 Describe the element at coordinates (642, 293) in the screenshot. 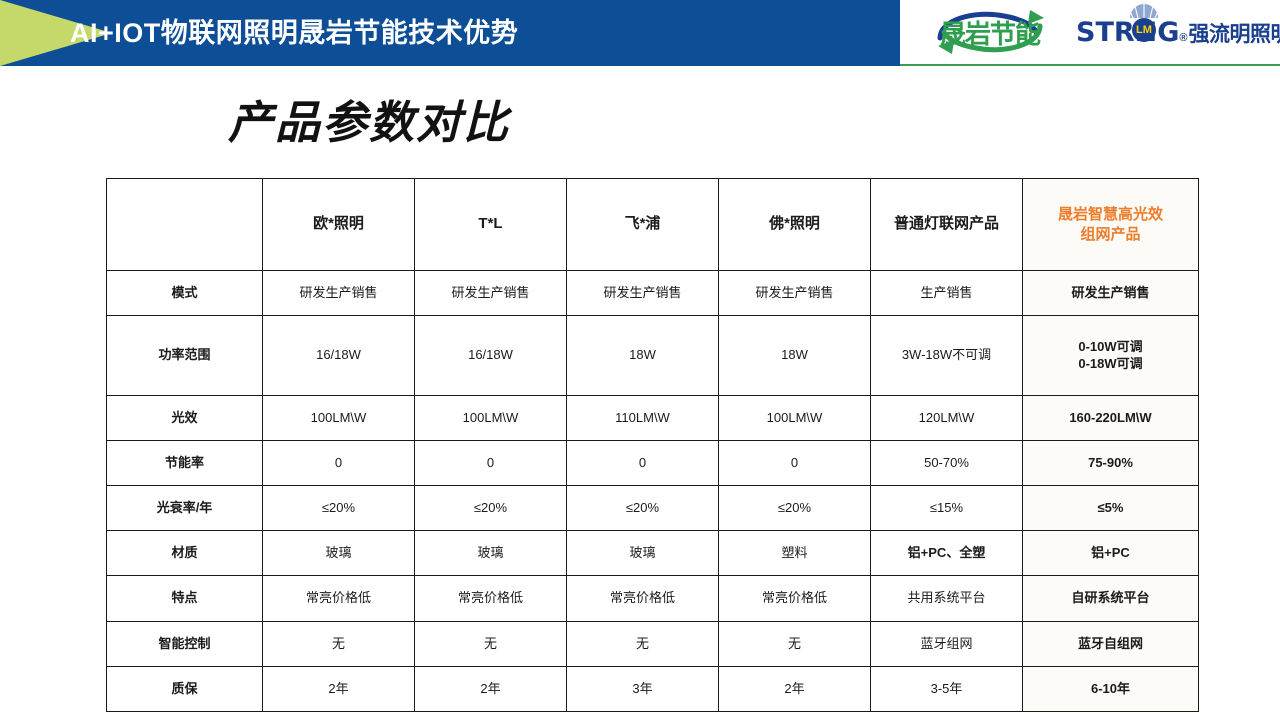

I see `cell-mode-philips: 研发生产销售` at that location.